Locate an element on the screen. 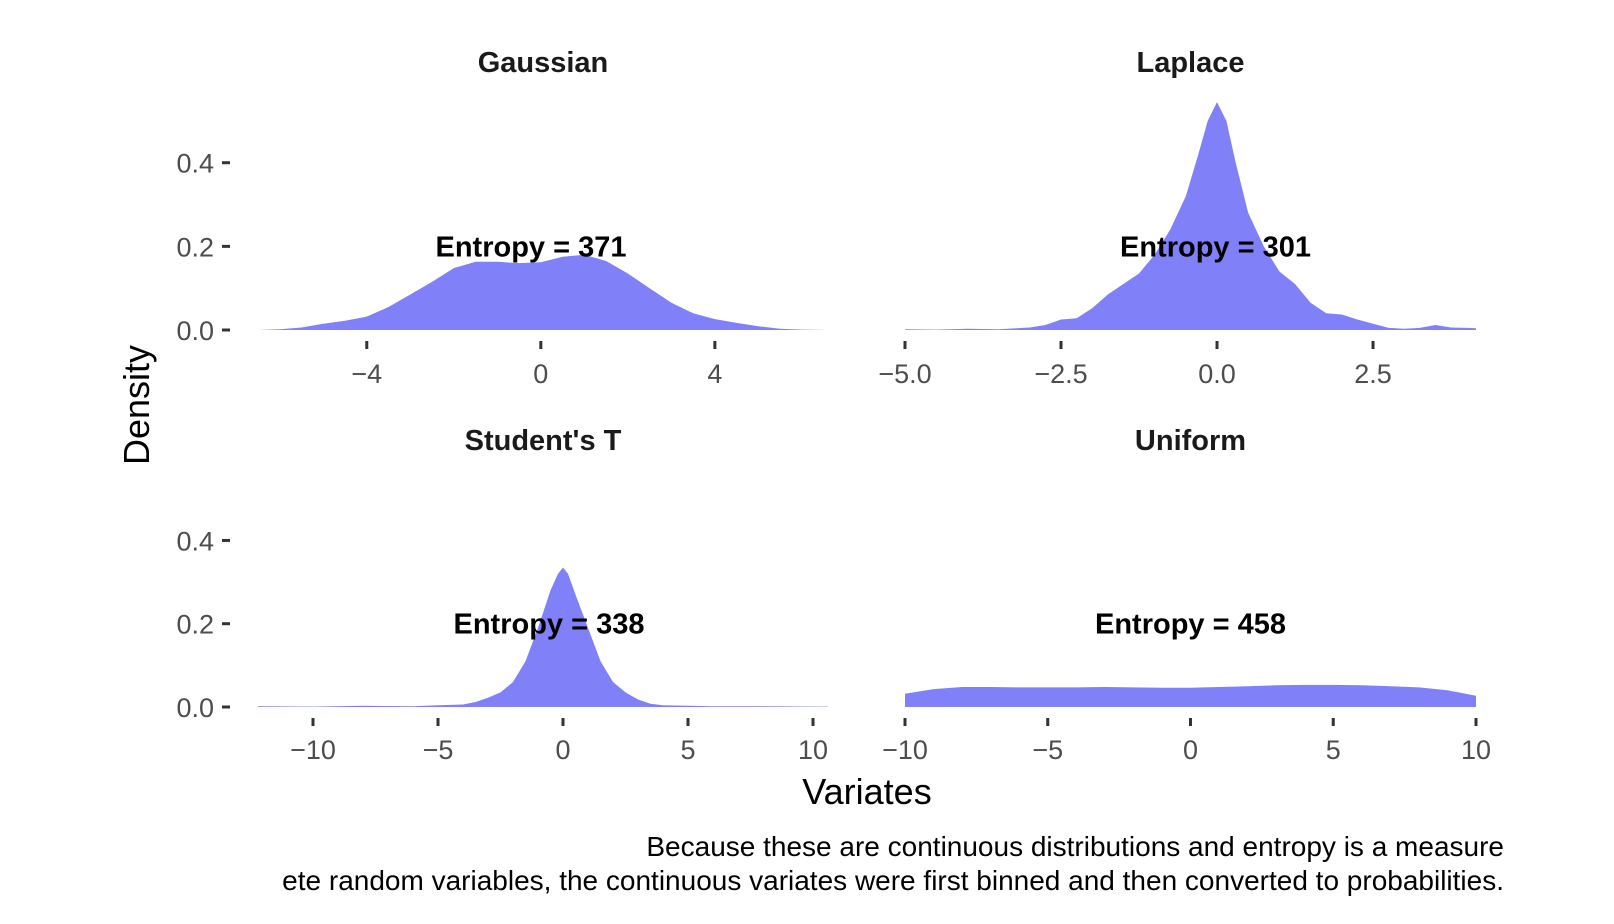 Image resolution: width=1614 pixels, height=924 pixels. density-area-student-s-t is located at coordinates (543, 637).